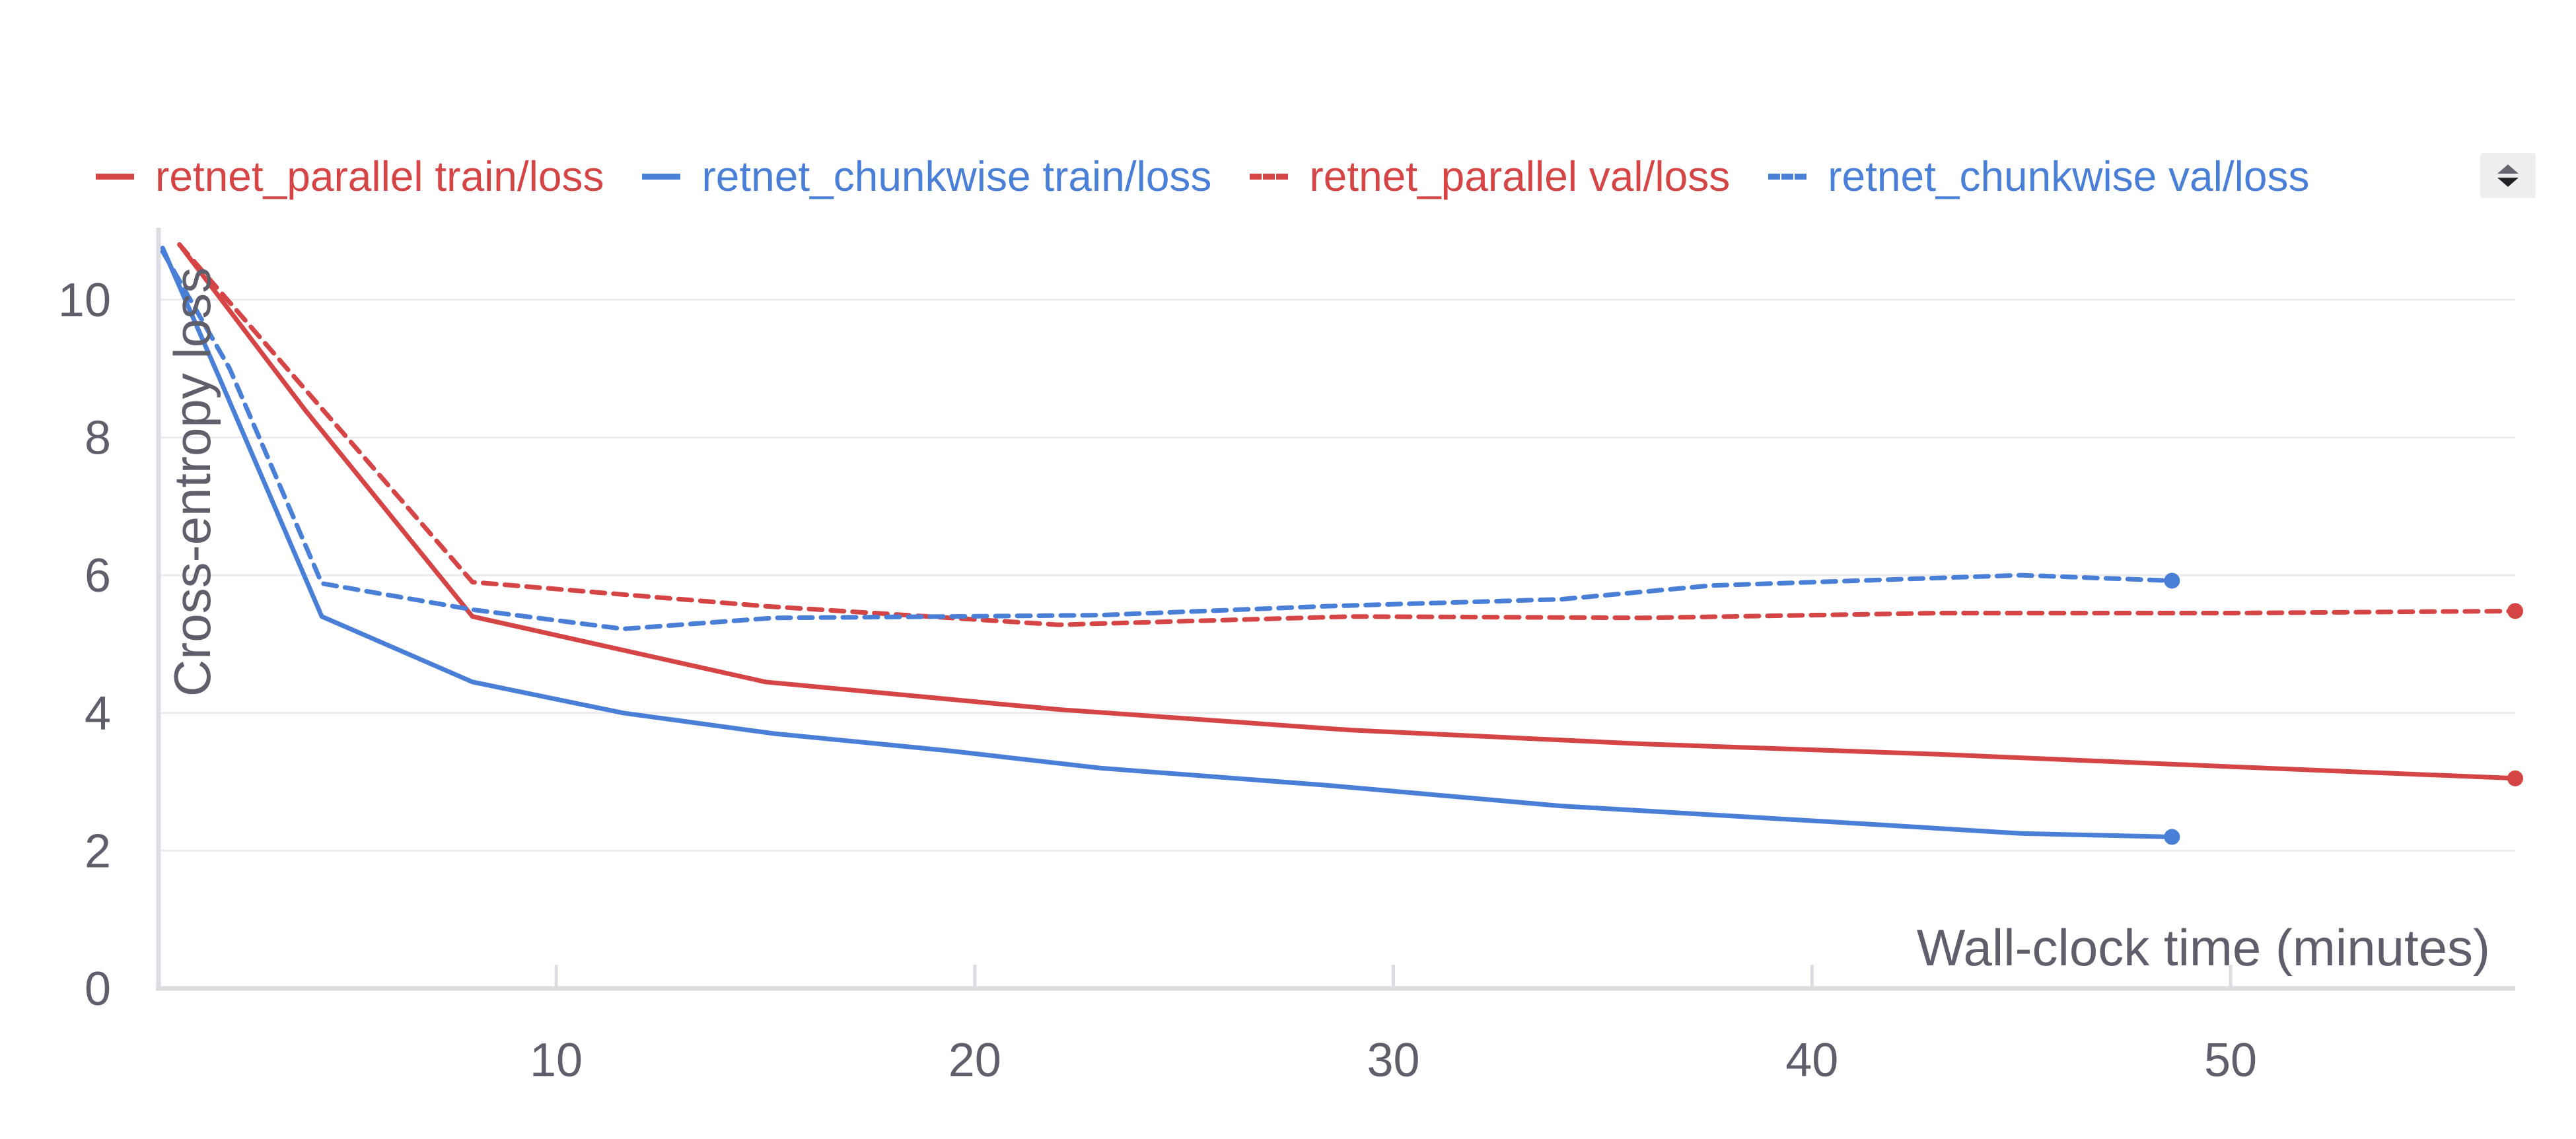  Describe the element at coordinates (1788, 176) in the screenshot. I see `legend-swatch-chunkwise-val` at that location.